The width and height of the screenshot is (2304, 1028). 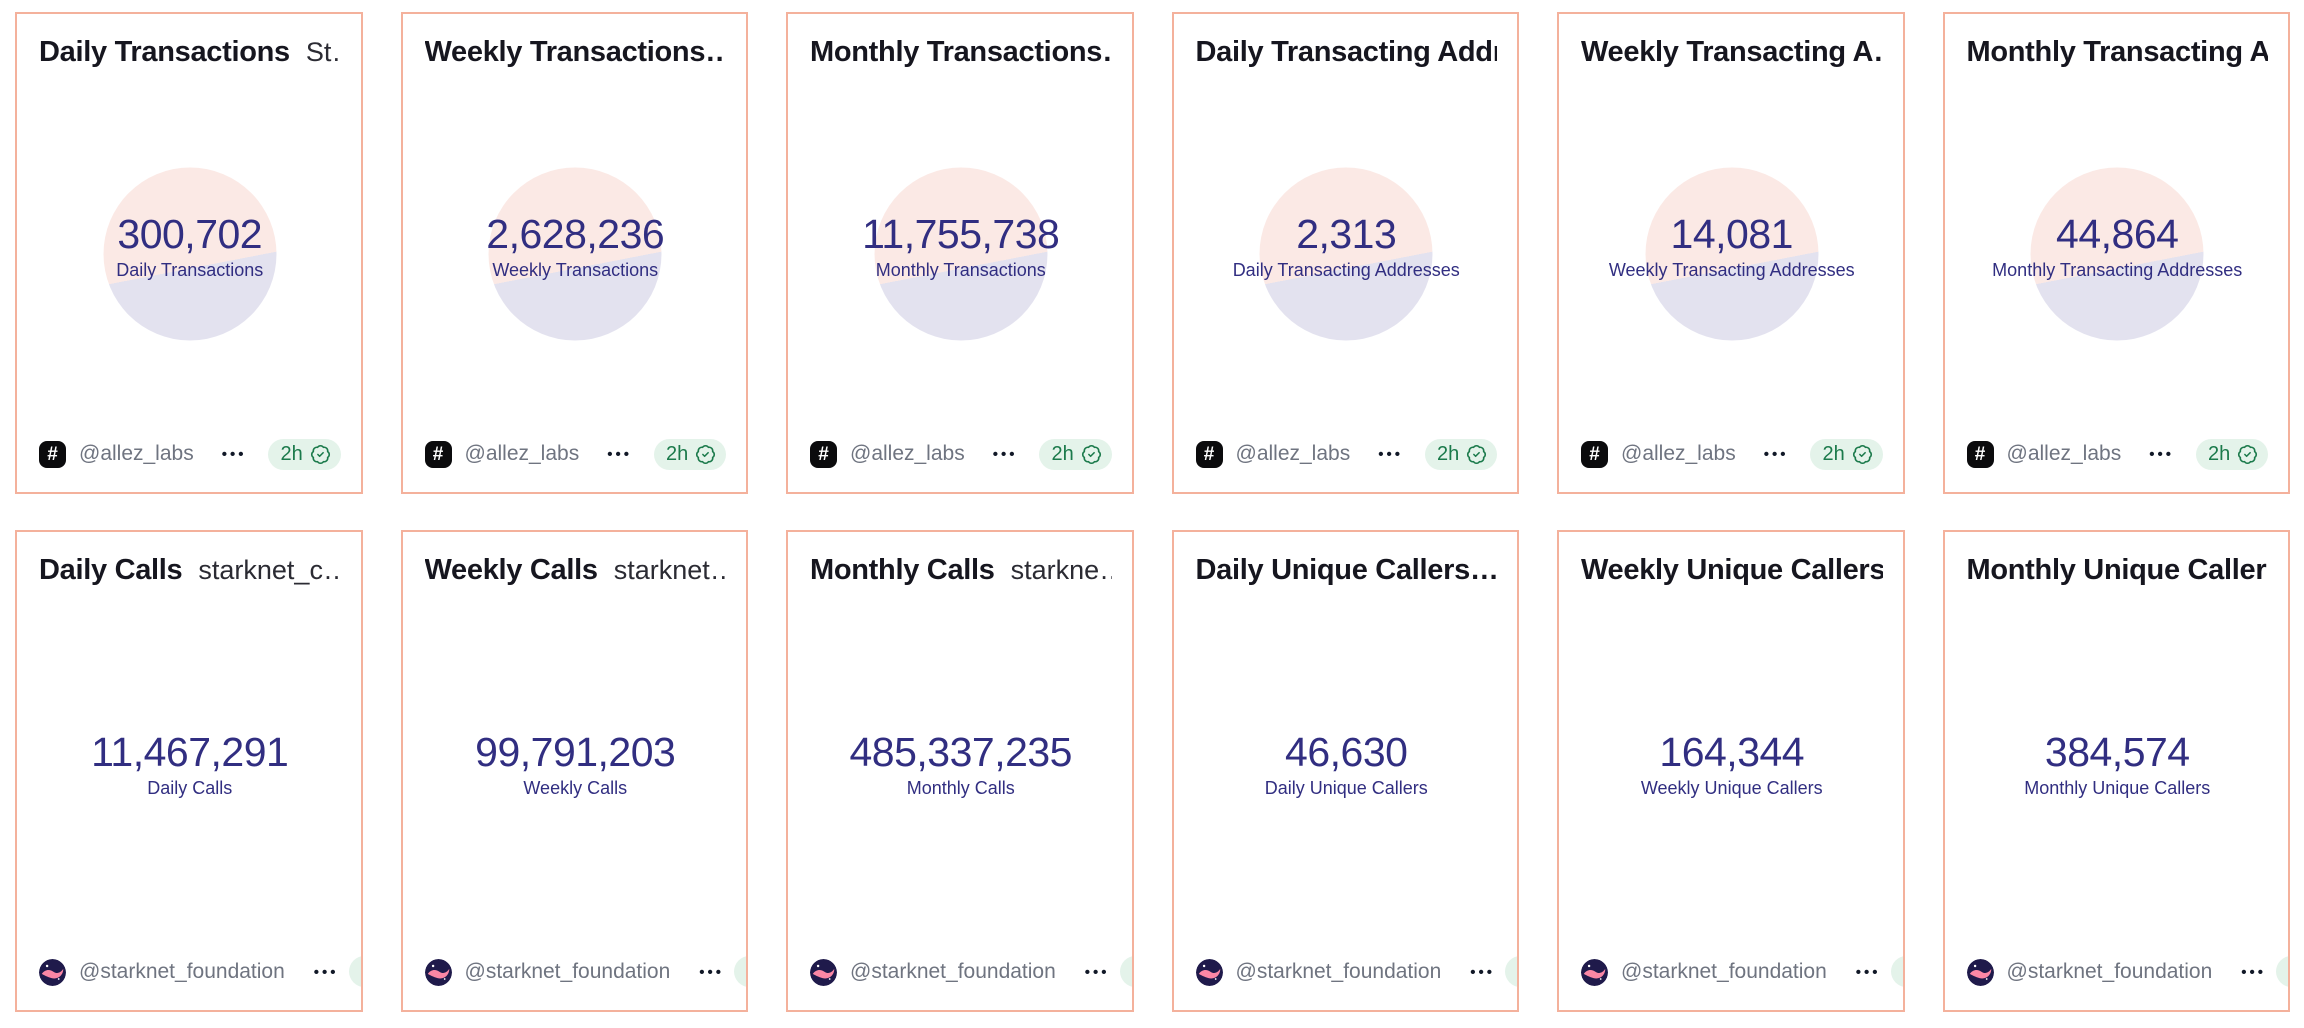 What do you see at coordinates (1731, 270) in the screenshot?
I see `metric-label: Weekly Transacting Addresses` at bounding box center [1731, 270].